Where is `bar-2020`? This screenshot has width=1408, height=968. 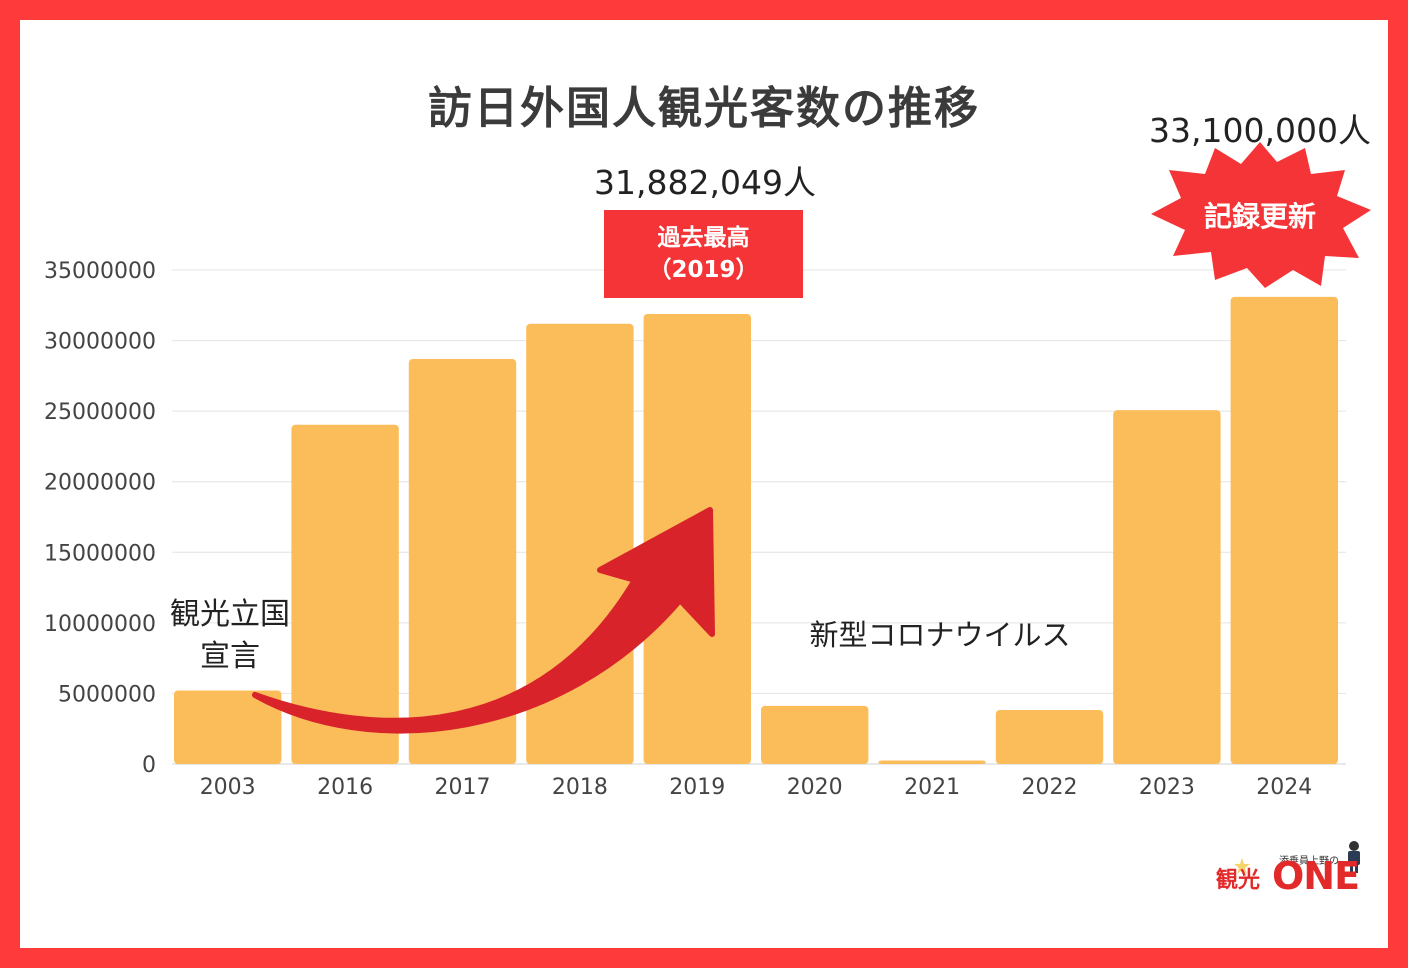
bar-2020 is located at coordinates (815, 734).